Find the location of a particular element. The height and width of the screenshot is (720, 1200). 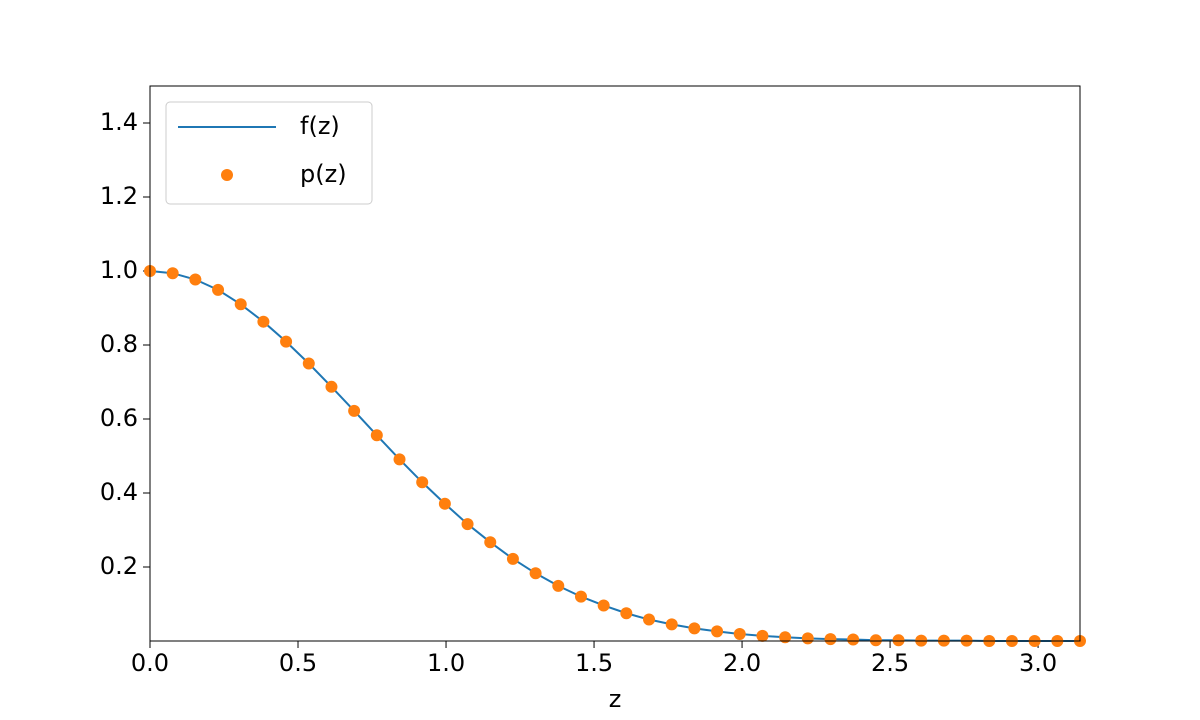

x-tick-label: 0.0 is located at coordinates (150, 663).